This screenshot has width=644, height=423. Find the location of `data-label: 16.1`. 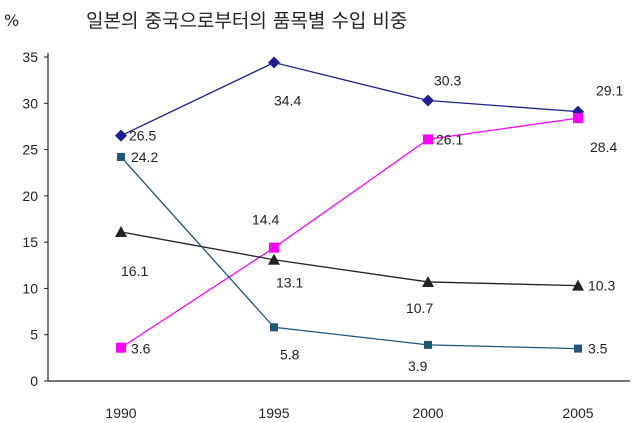

data-label: 16.1 is located at coordinates (134, 271).